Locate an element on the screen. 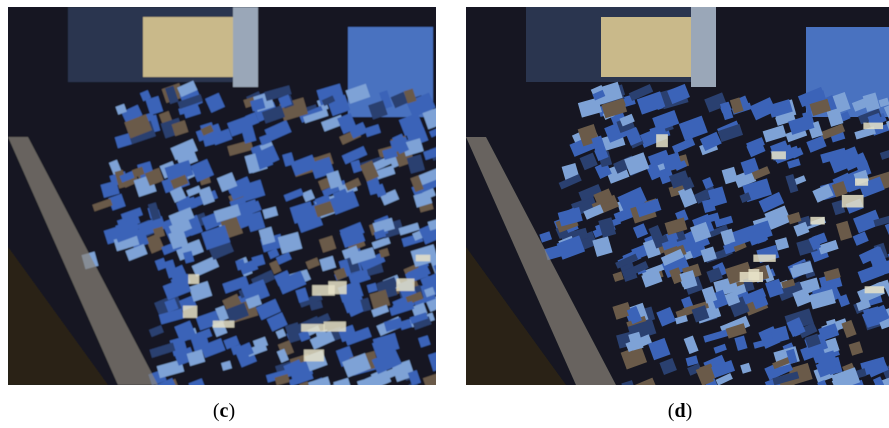 This screenshot has width=889, height=428. caption-c: (c) is located at coordinates (224, 411).